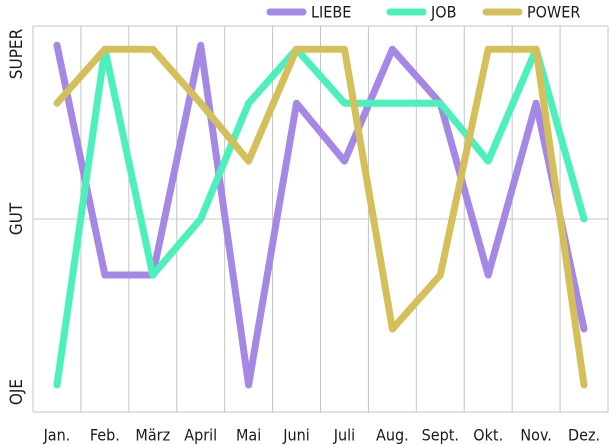  What do you see at coordinates (584, 435) in the screenshot?
I see `x-tick-label: Dez.` at bounding box center [584, 435].